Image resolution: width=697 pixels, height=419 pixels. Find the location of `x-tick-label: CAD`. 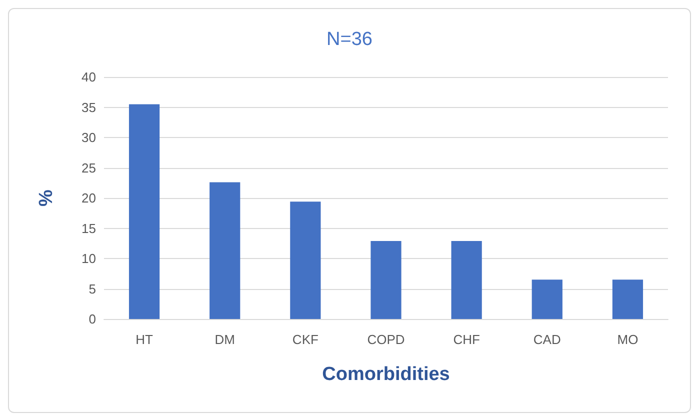

x-tick-label: CAD is located at coordinates (547, 339).